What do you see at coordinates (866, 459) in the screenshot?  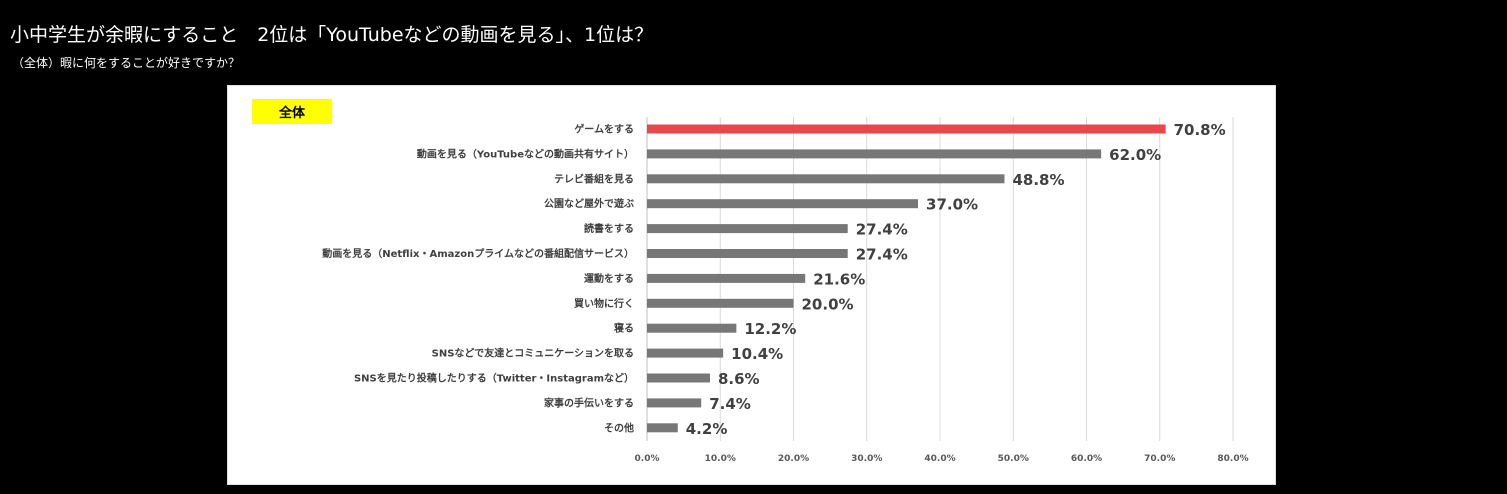 I see `x-tick-label: 30.0%` at bounding box center [866, 459].